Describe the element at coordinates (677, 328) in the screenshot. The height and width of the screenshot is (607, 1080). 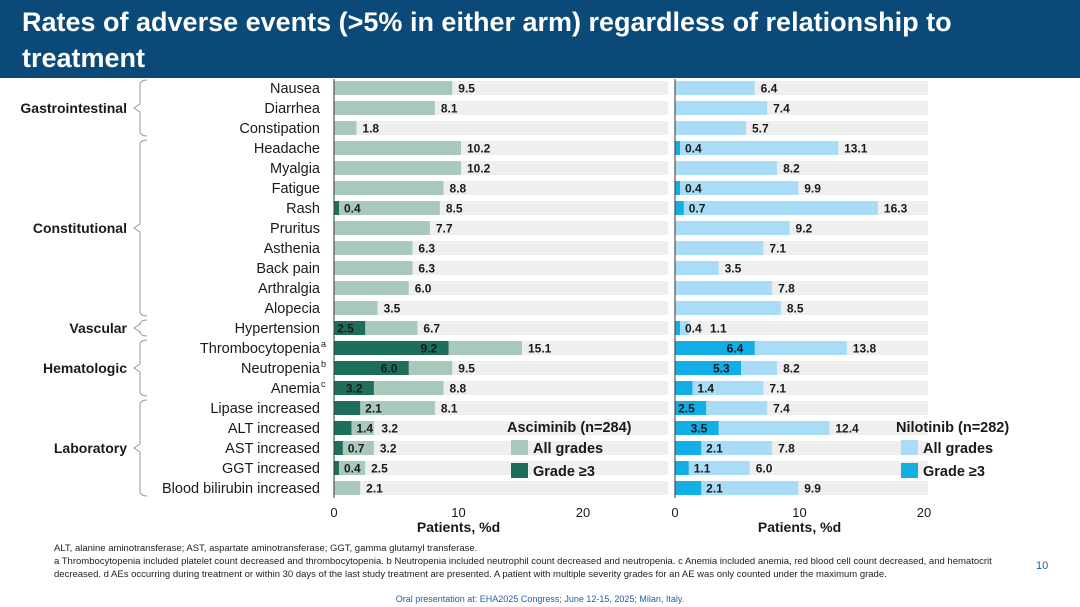
I see `nilotinib-grade3-bar-hypertension` at that location.